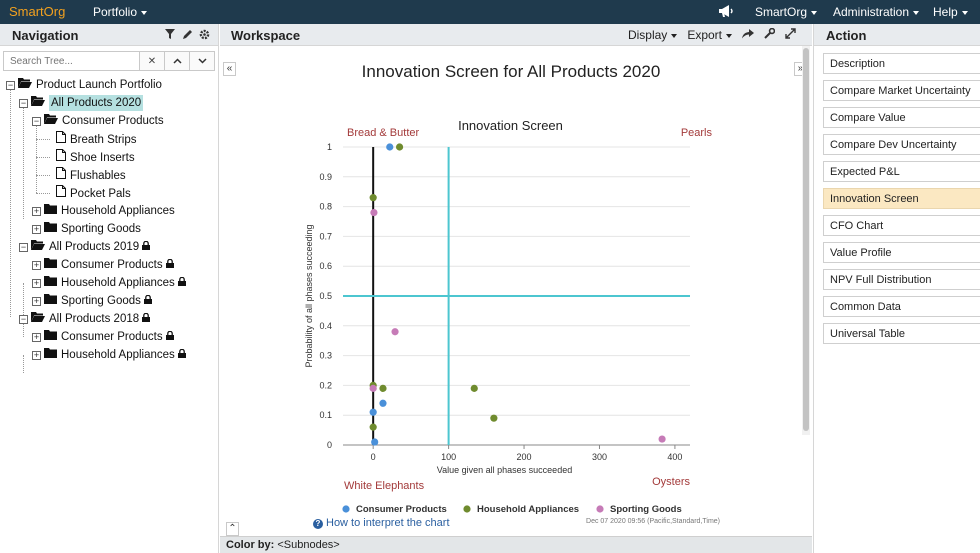  What do you see at coordinates (346, 509) in the screenshot?
I see `legend-marker` at bounding box center [346, 509].